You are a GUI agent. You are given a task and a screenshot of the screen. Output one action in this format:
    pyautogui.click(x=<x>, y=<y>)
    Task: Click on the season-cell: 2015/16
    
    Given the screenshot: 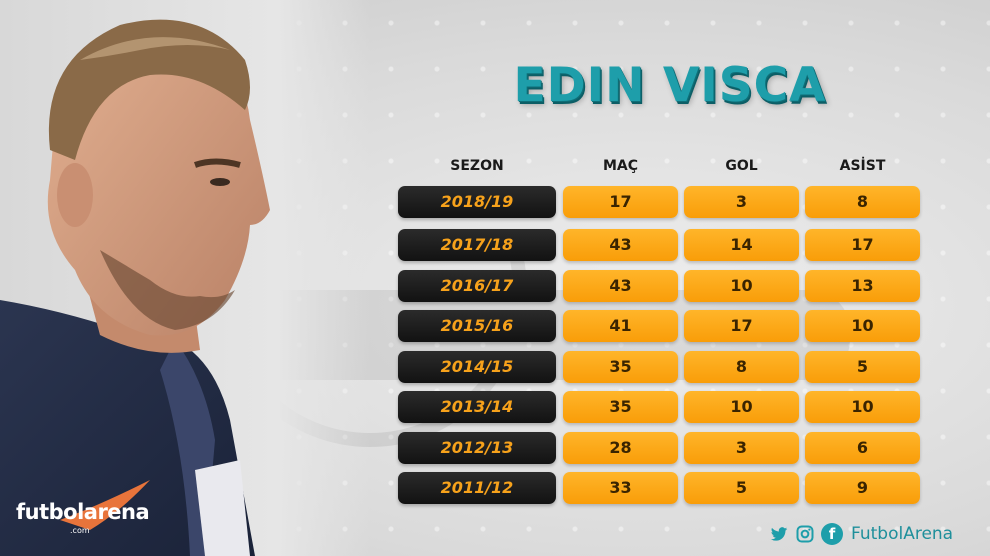 What is the action you would take?
    pyautogui.click(x=477, y=326)
    